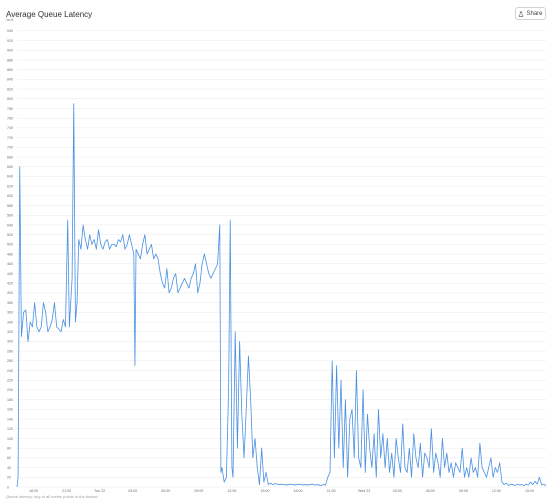 The image size is (553, 500). What do you see at coordinates (364, 491) in the screenshot?
I see `x-tick-label: Wed 23` at bounding box center [364, 491].